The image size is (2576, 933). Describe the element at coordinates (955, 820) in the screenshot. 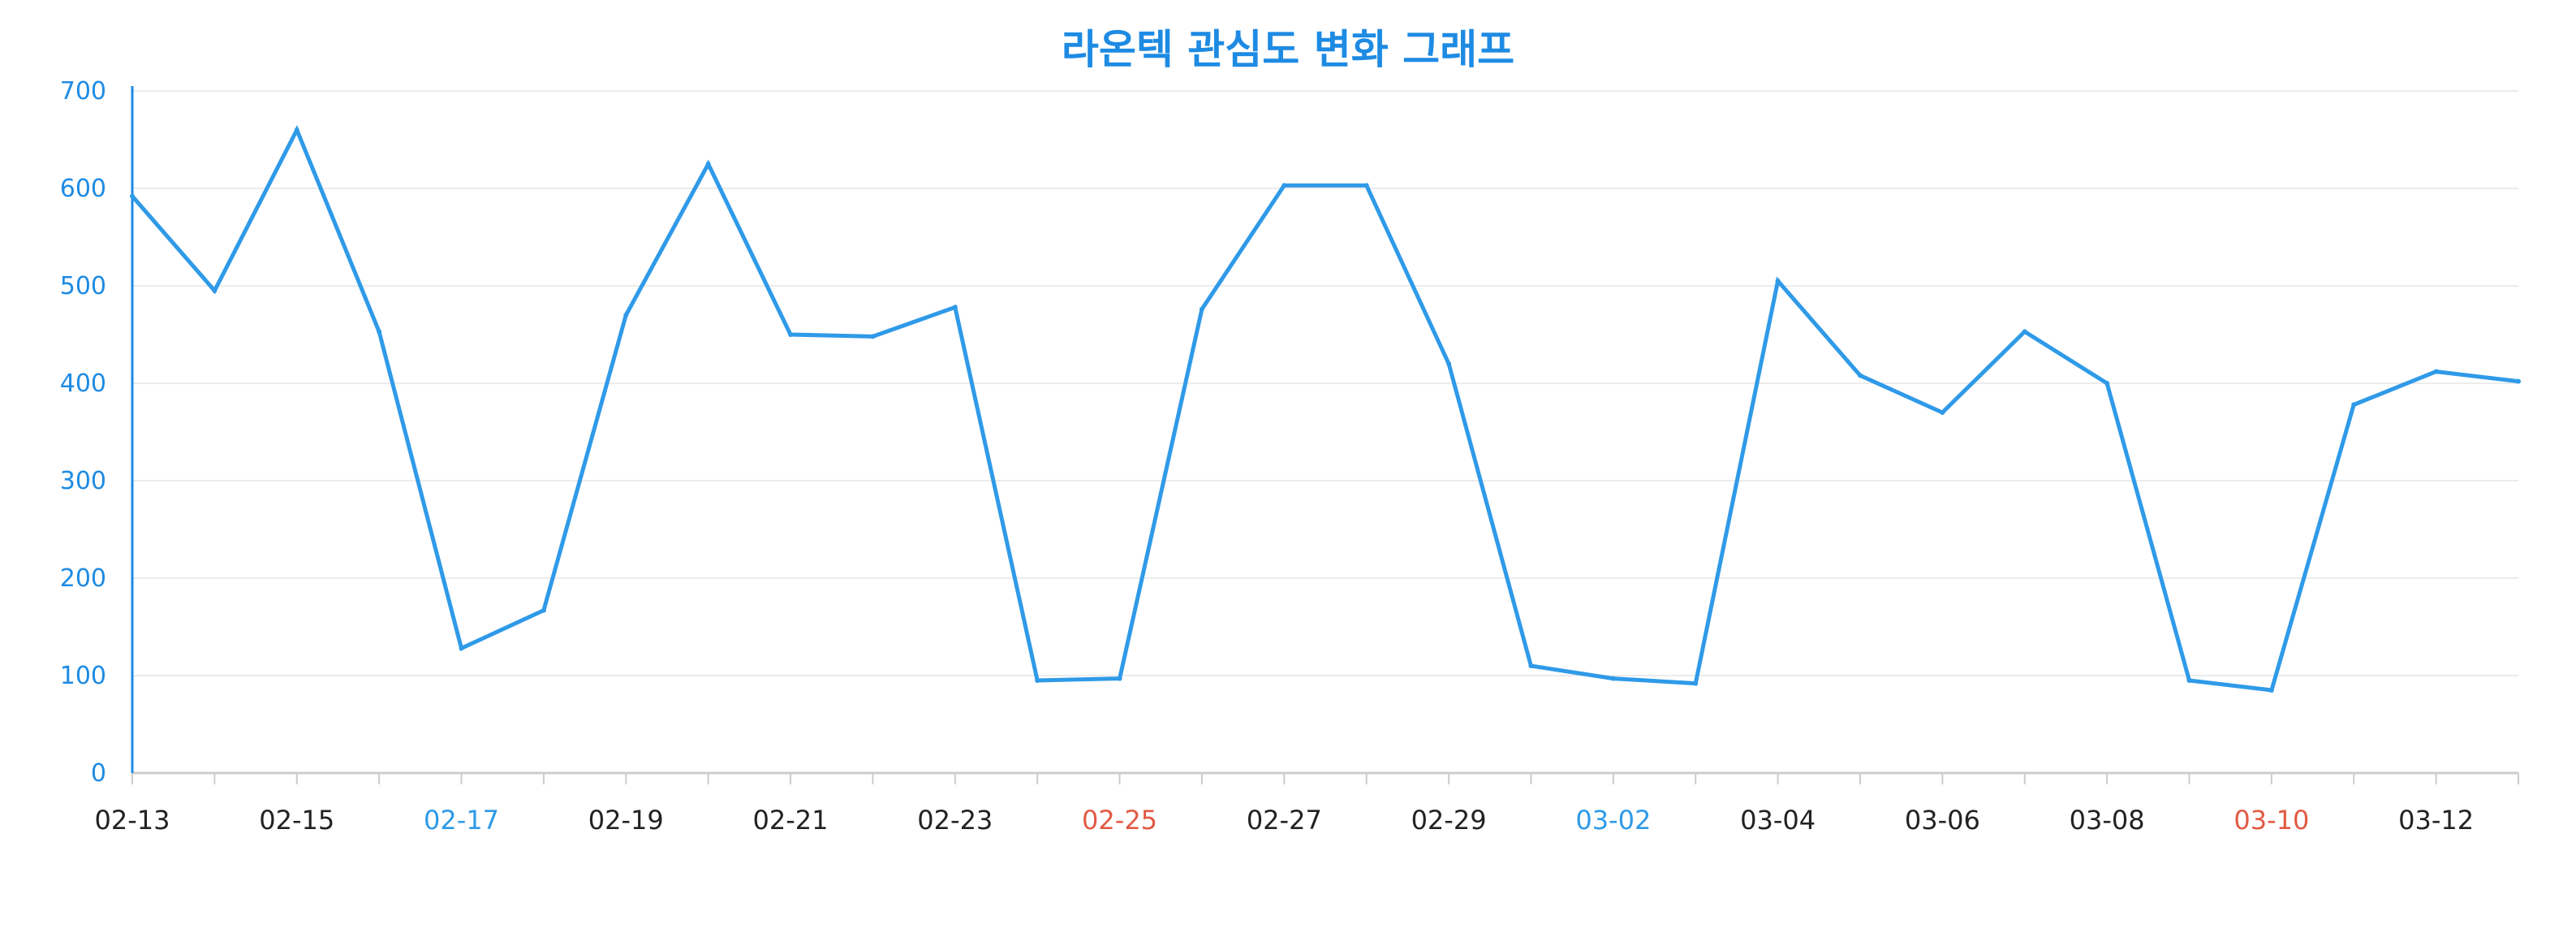

I see `x-tick-label-02-23: 02-23` at that location.